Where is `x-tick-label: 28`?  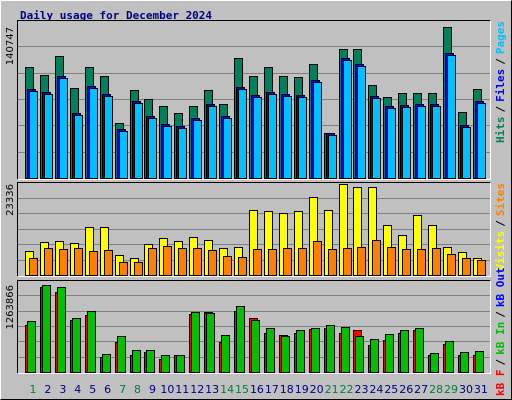 x-tick-label: 28 is located at coordinates (436, 389).